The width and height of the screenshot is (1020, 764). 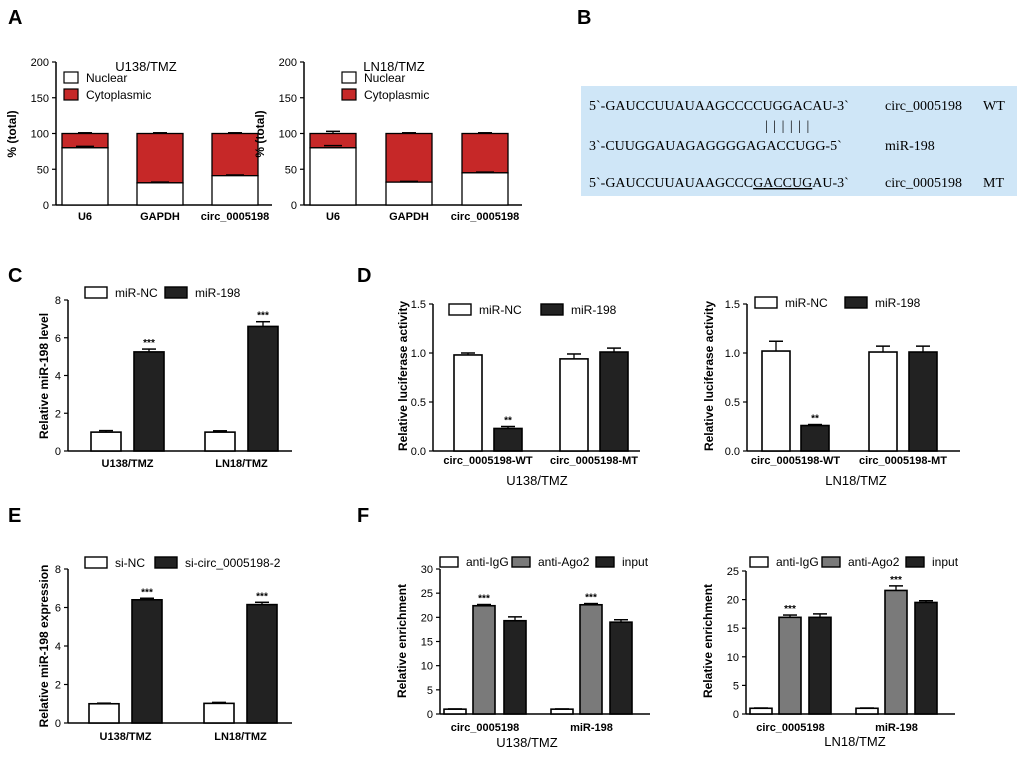 What do you see at coordinates (709, 376) in the screenshot?
I see `y-axis-title-d2: Relative luciferase activity` at bounding box center [709, 376].